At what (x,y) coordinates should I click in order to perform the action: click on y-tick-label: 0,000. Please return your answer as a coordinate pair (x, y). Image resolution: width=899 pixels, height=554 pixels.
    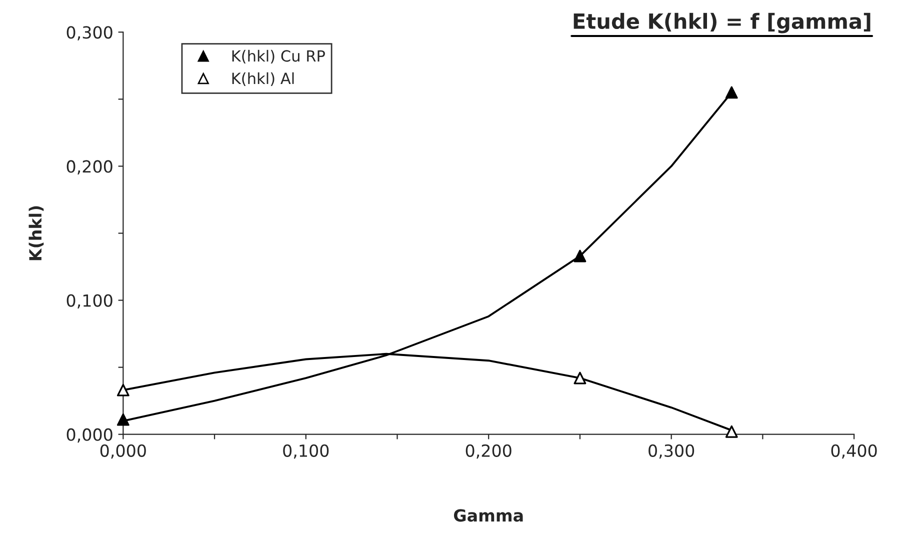
    Looking at the image, I should click on (89, 435).